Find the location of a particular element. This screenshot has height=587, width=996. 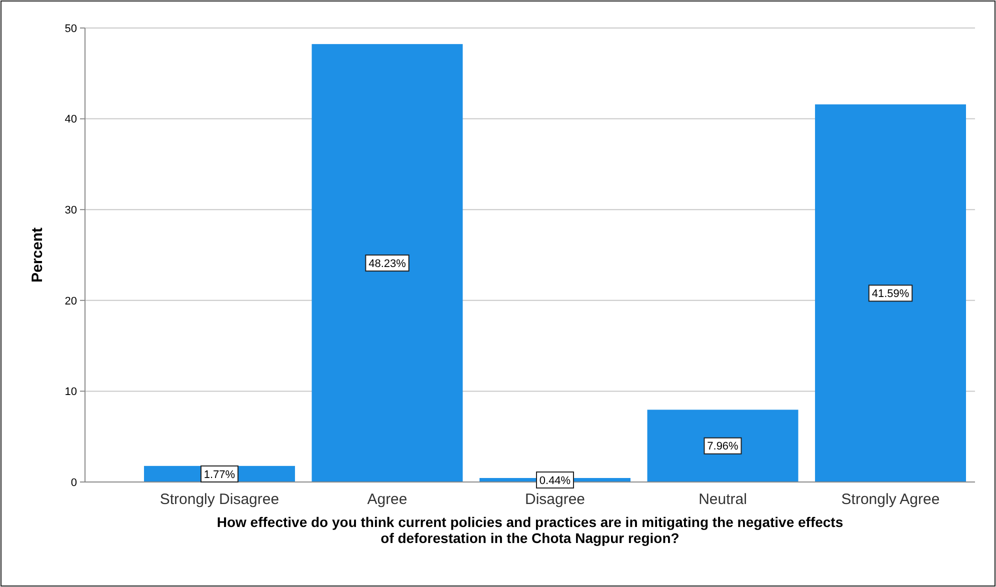

x-tick-label: Neutral is located at coordinates (722, 499).